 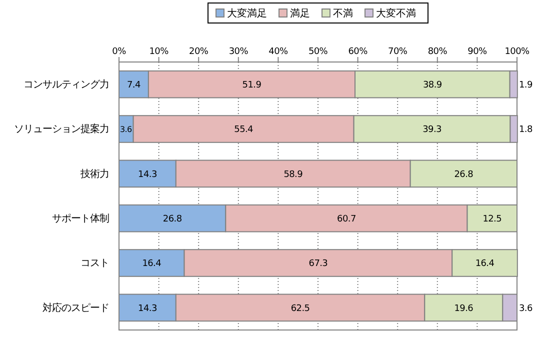 I want to click on data-label: 55.4, so click(x=244, y=130).